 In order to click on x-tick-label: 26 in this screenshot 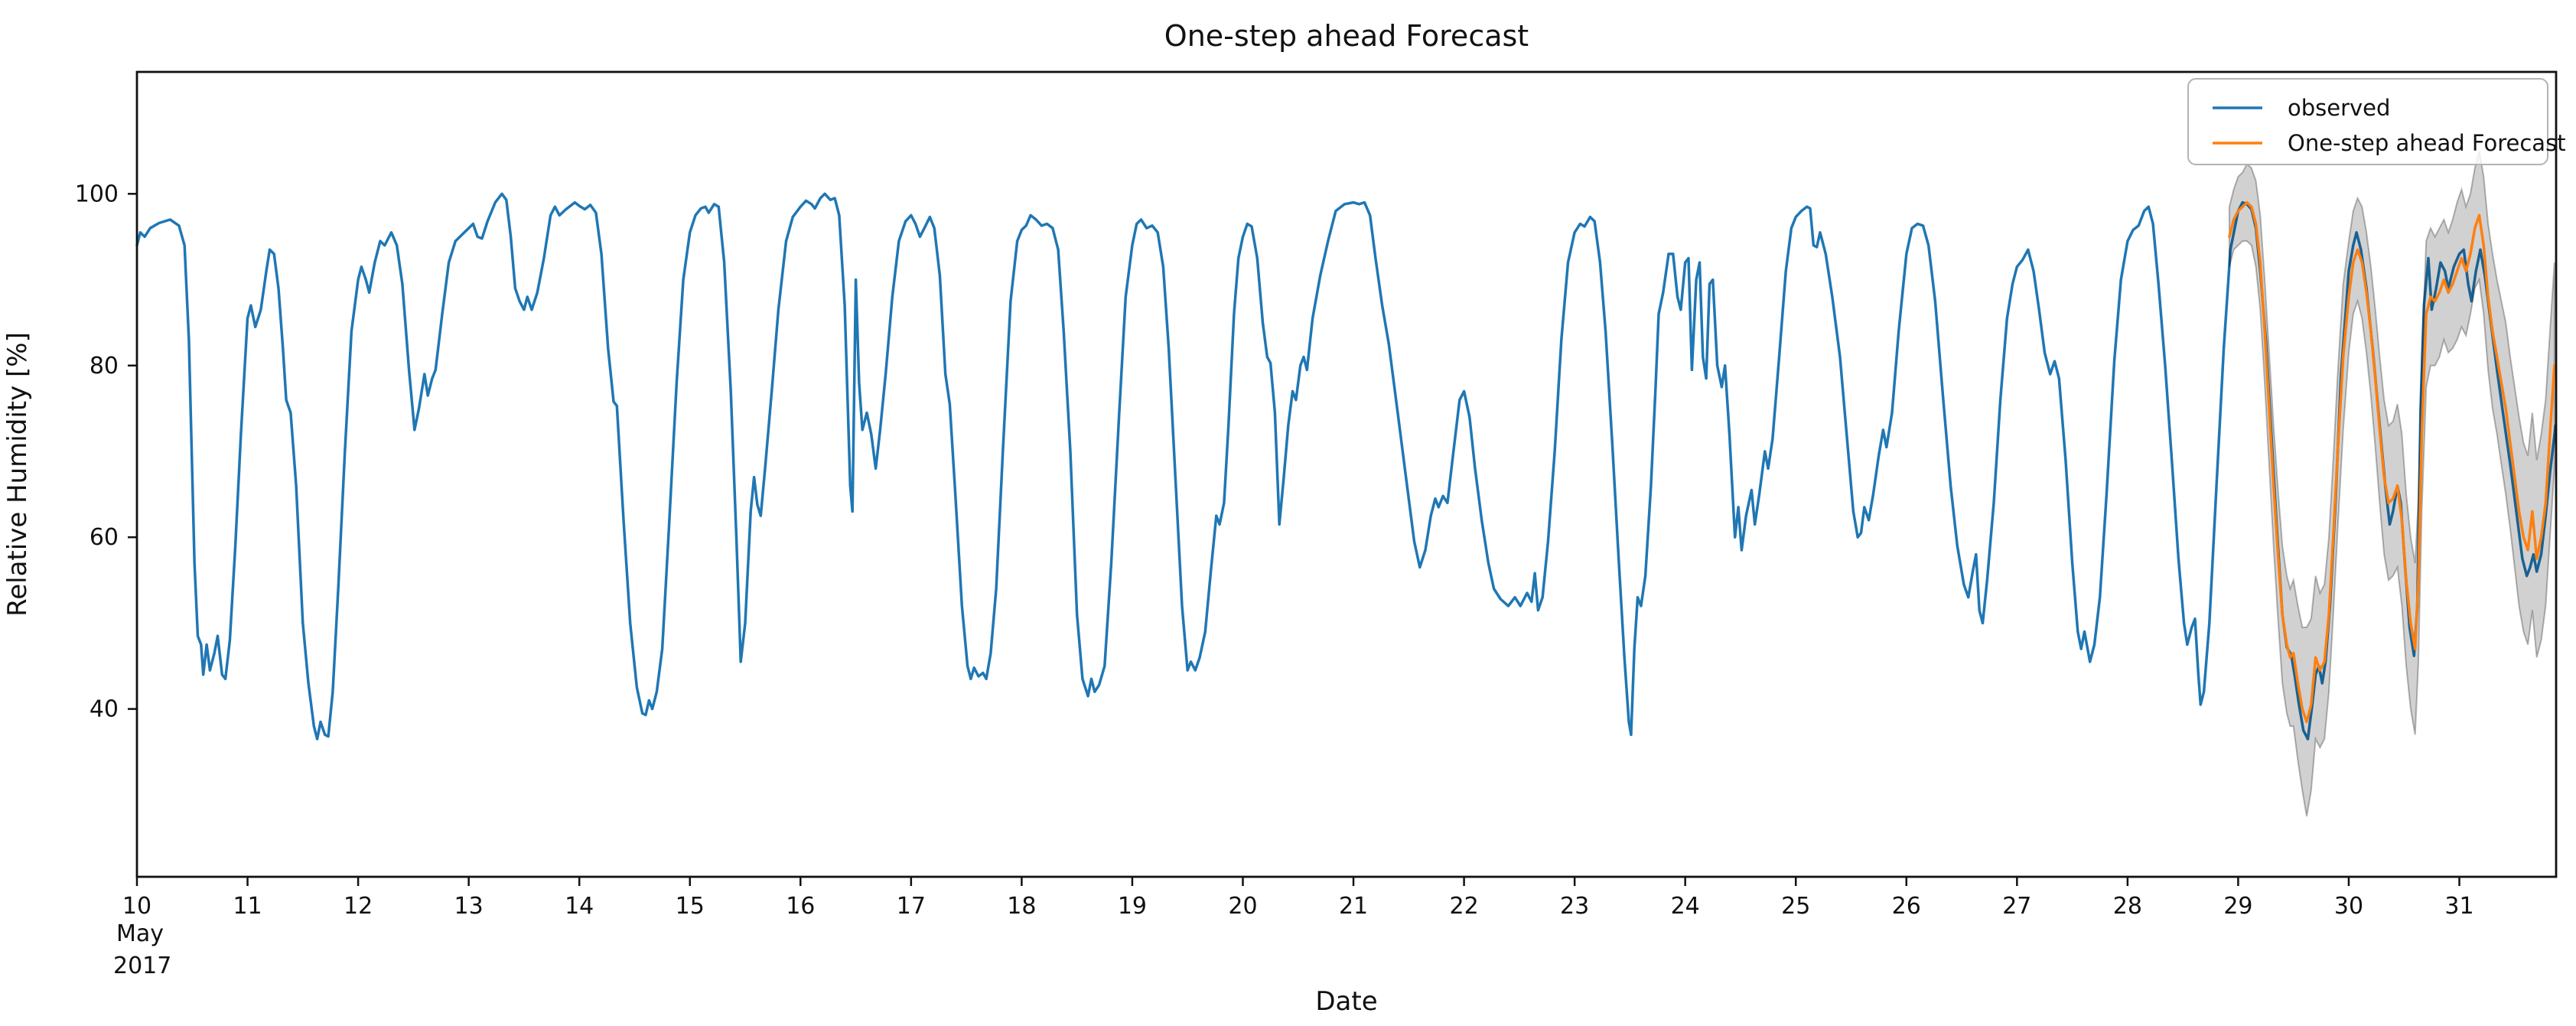, I will do `click(1907, 906)`.